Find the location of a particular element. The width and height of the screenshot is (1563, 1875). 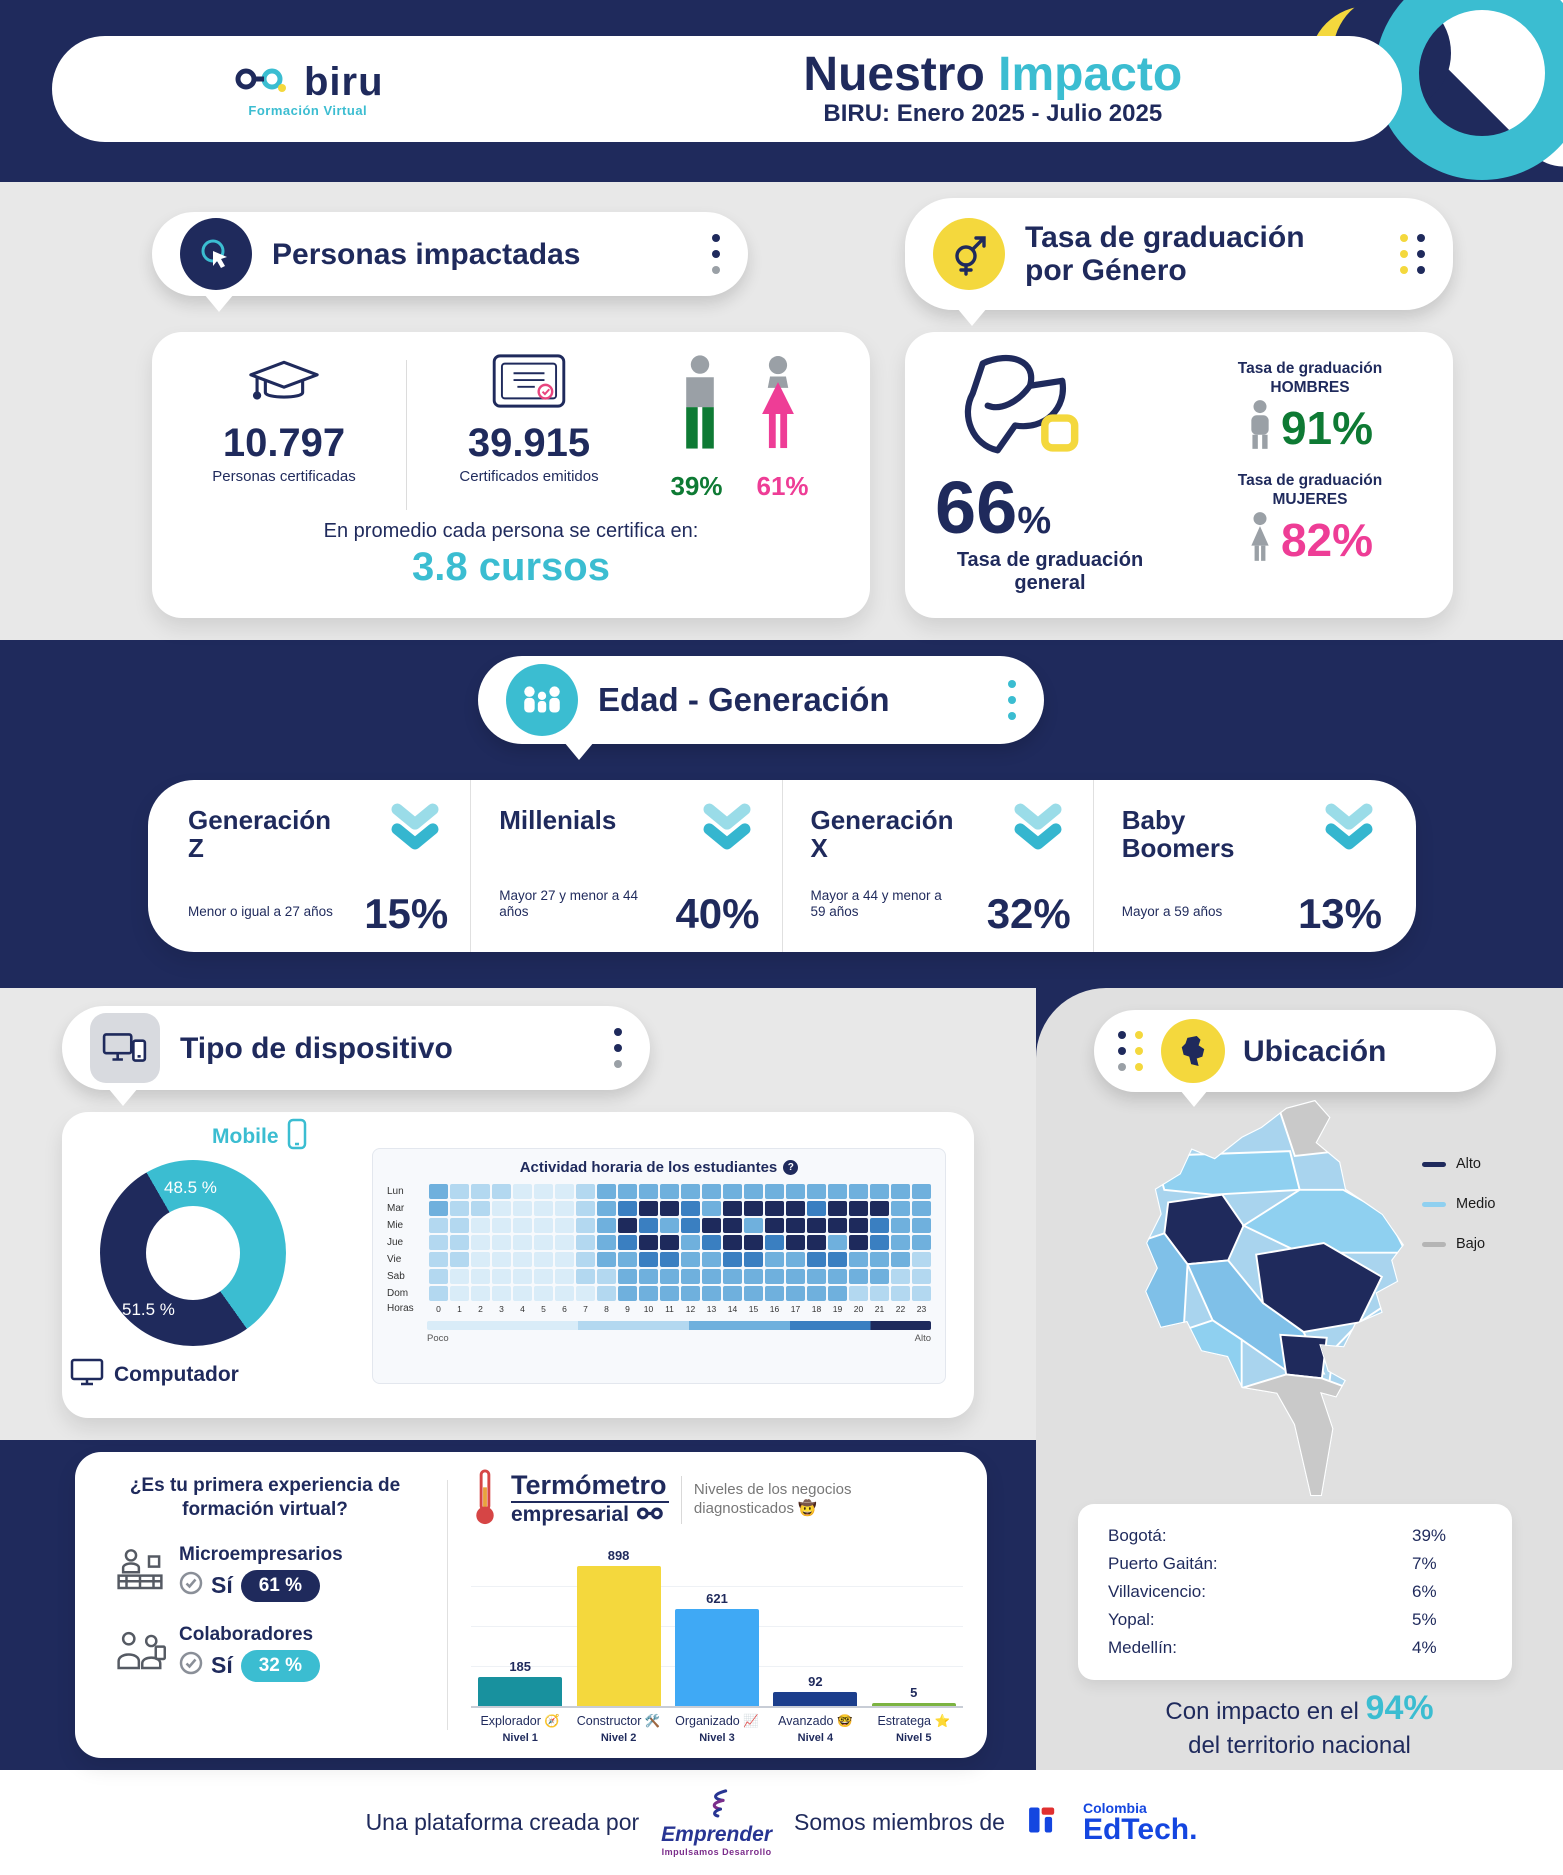

gender-split: 39% 61% is located at coordinates (739, 427).